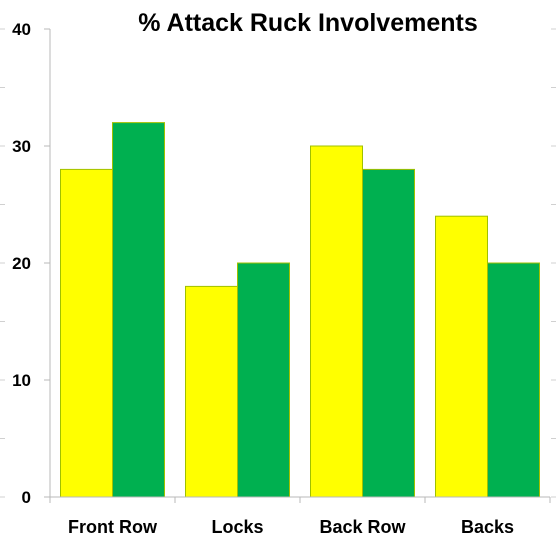 Image resolution: width=556 pixels, height=545 pixels. Describe the element at coordinates (237, 527) in the screenshot. I see `x-category-label: Locks` at that location.